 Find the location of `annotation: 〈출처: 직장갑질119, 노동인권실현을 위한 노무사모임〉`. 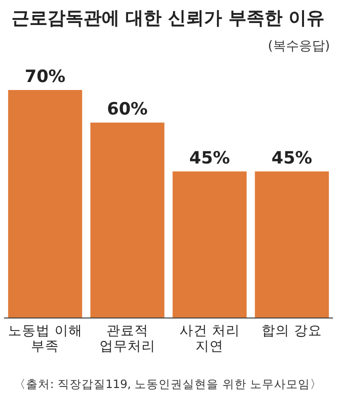

annotation: 〈출처: 직장갑질119, 노동인권실현을 위한 노무사모임〉 is located at coordinates (168, 384).